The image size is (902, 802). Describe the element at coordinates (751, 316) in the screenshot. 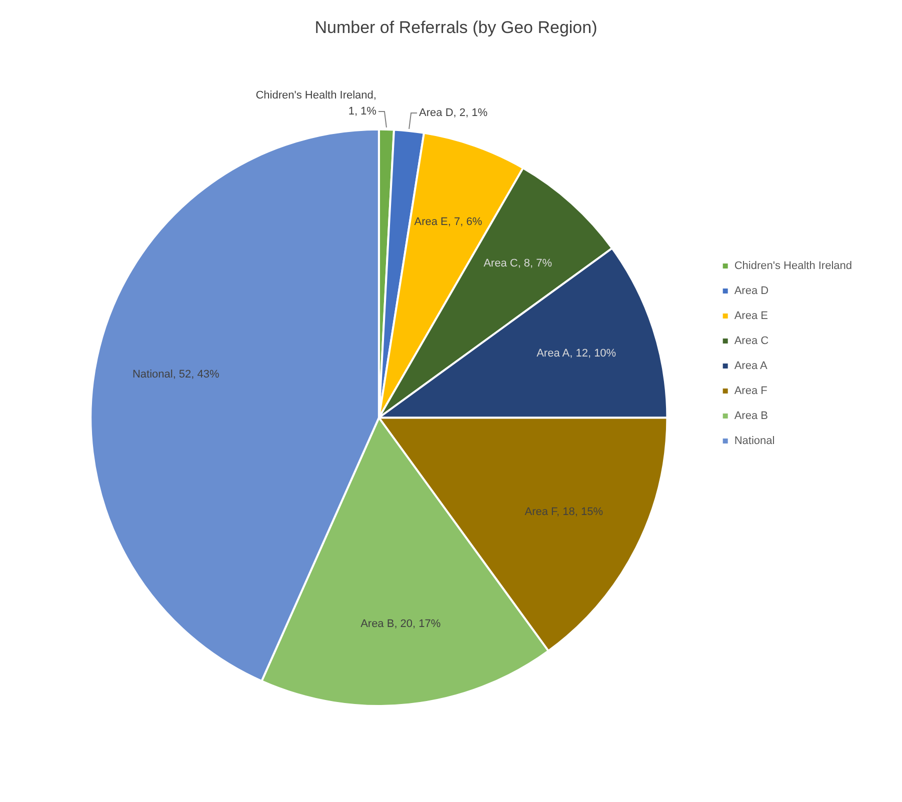

I see `legend-label: Area E` at that location.